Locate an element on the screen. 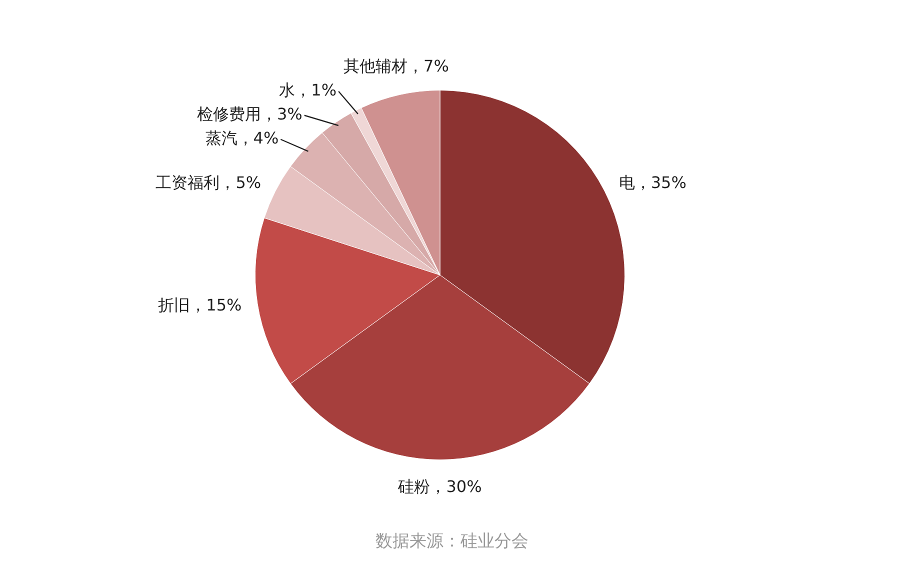 This screenshot has width=919, height=572. slice-label: 蒸汽，4% is located at coordinates (242, 138).